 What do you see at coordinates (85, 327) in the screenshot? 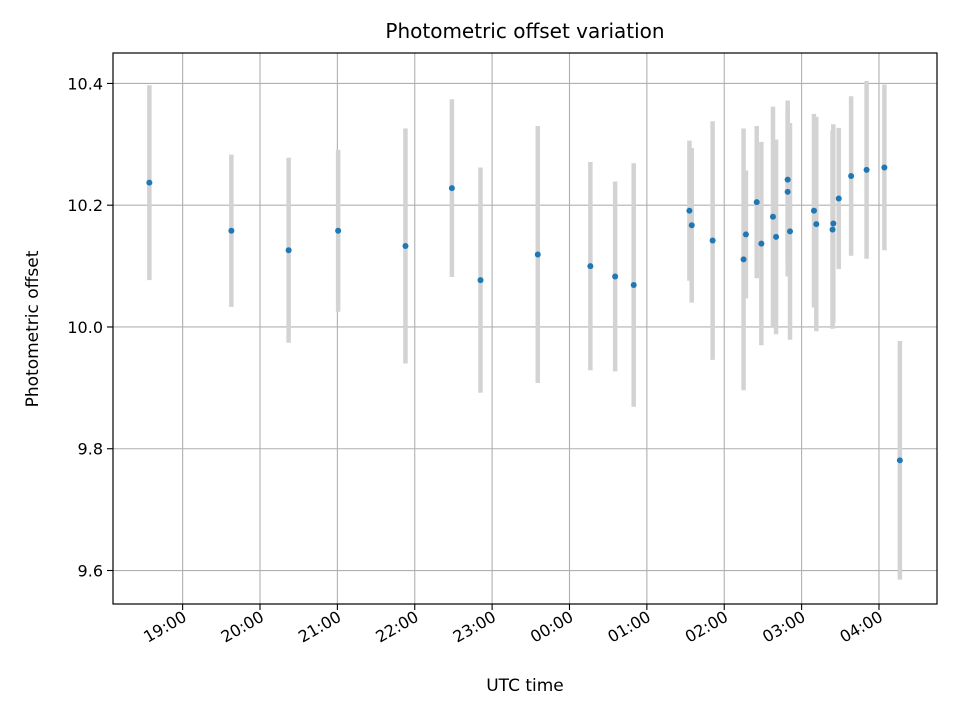
I see `y-tick-label: 10.0` at bounding box center [85, 327].